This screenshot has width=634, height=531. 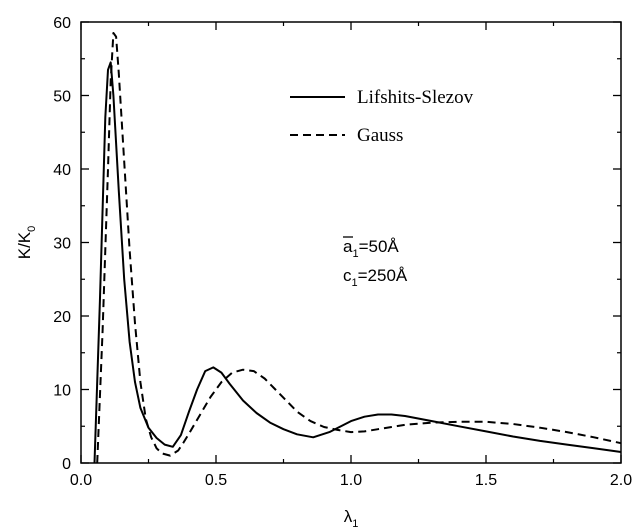 I want to click on annotation-symbol: a, so click(x=348, y=246).